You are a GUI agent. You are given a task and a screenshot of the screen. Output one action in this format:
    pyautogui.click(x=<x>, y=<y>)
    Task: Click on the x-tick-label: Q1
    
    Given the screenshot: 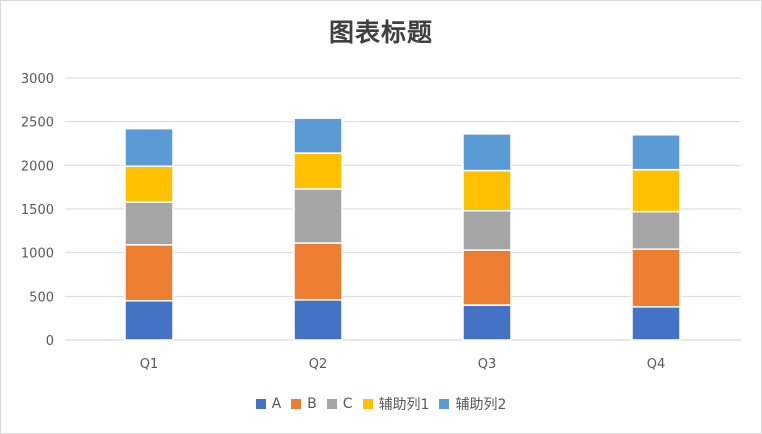 What is the action you would take?
    pyautogui.click(x=149, y=364)
    